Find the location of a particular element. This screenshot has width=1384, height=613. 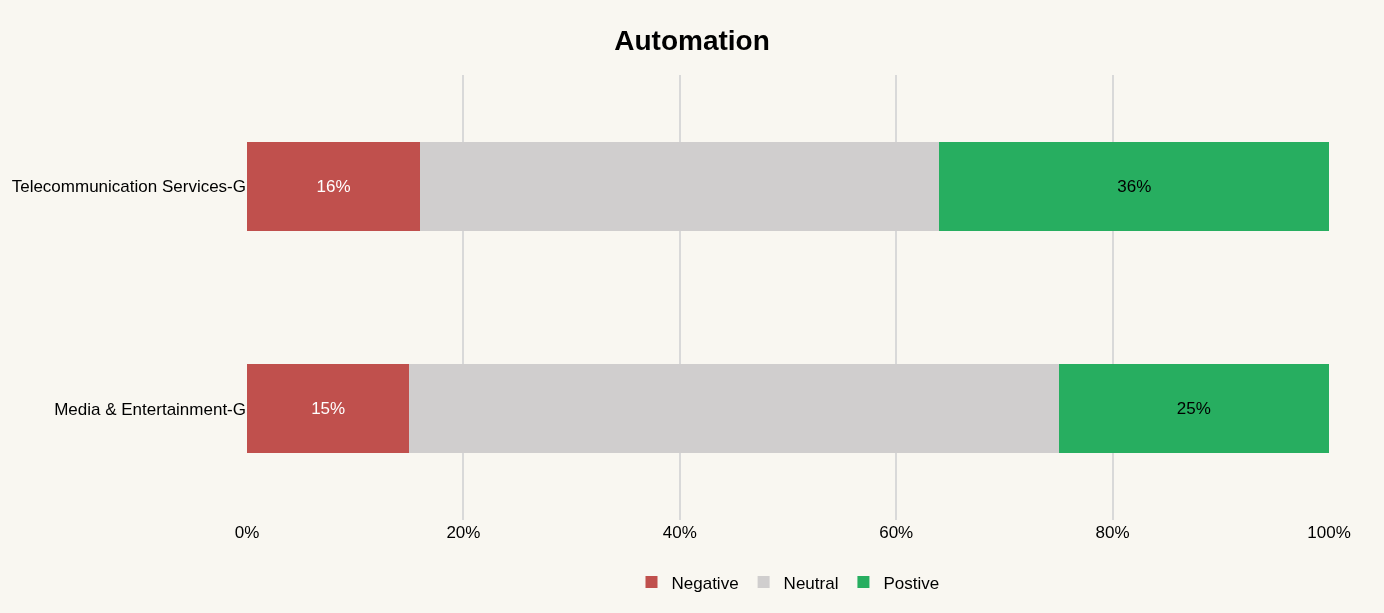

x-tick-label: 100% is located at coordinates (1329, 532).